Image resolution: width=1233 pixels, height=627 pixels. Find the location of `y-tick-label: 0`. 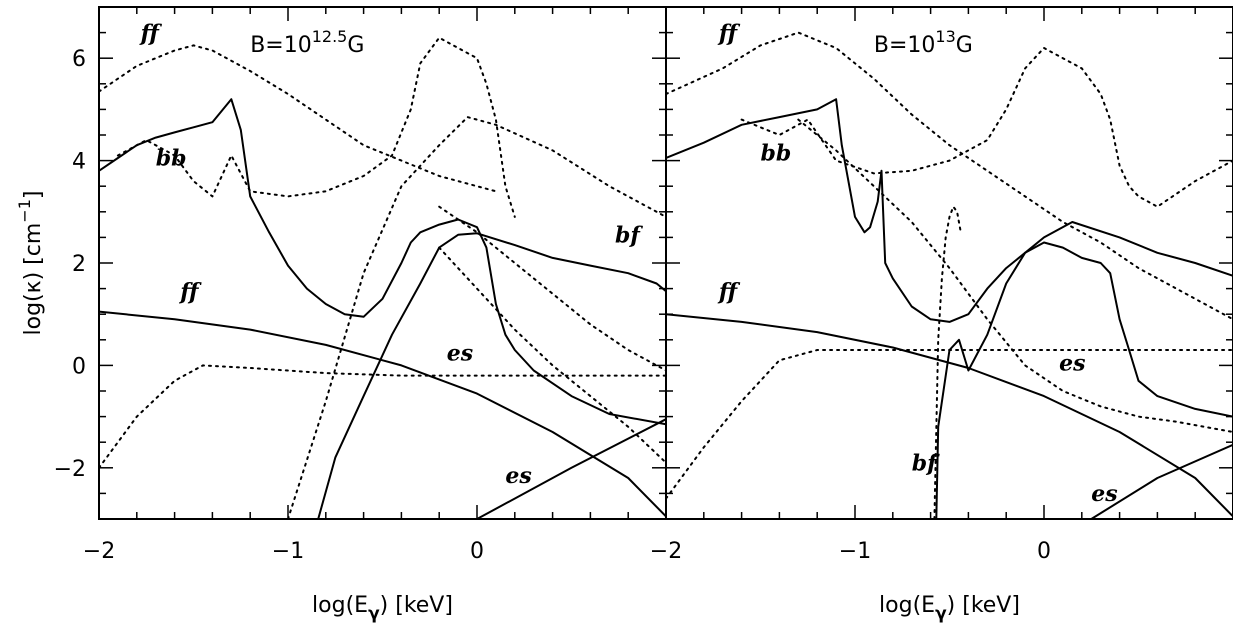

y-tick-label: 0 is located at coordinates (79, 366).